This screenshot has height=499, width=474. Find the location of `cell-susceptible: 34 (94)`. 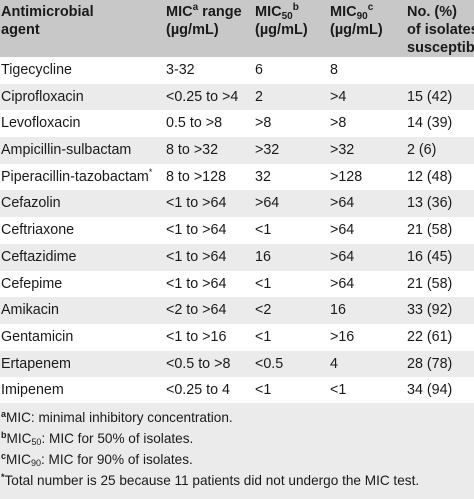

cell-susceptible: 34 (94) is located at coordinates (429, 390).